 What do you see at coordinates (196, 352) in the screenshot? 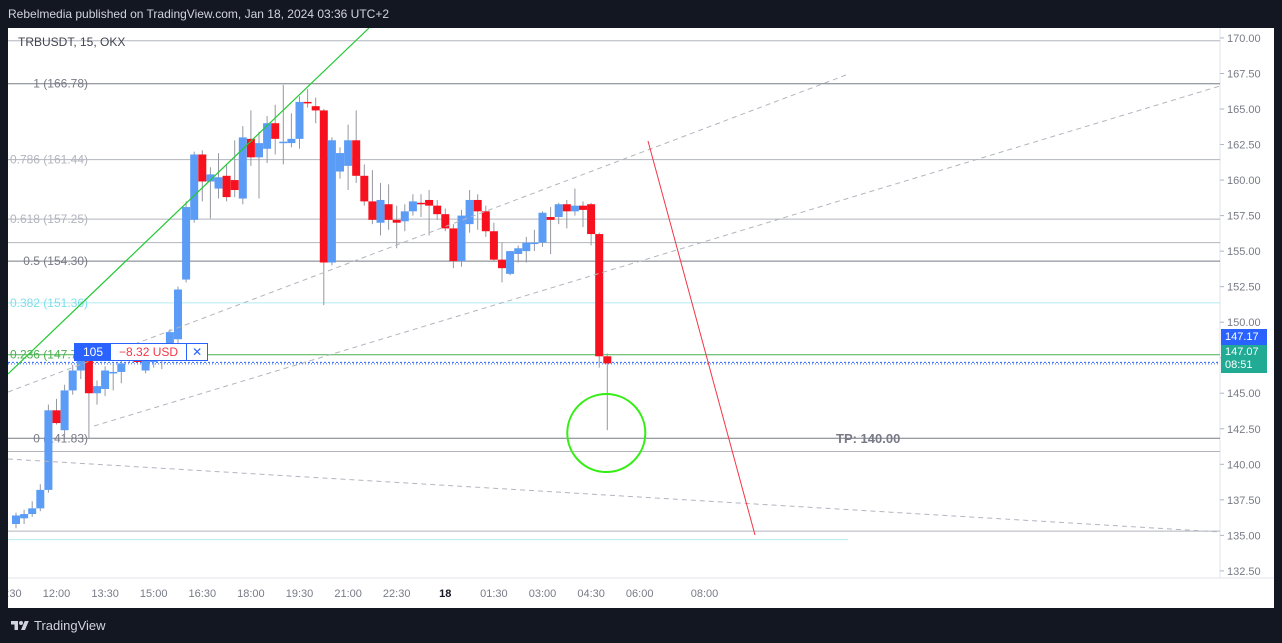
I see `close-position-icon: ✕` at bounding box center [196, 352].